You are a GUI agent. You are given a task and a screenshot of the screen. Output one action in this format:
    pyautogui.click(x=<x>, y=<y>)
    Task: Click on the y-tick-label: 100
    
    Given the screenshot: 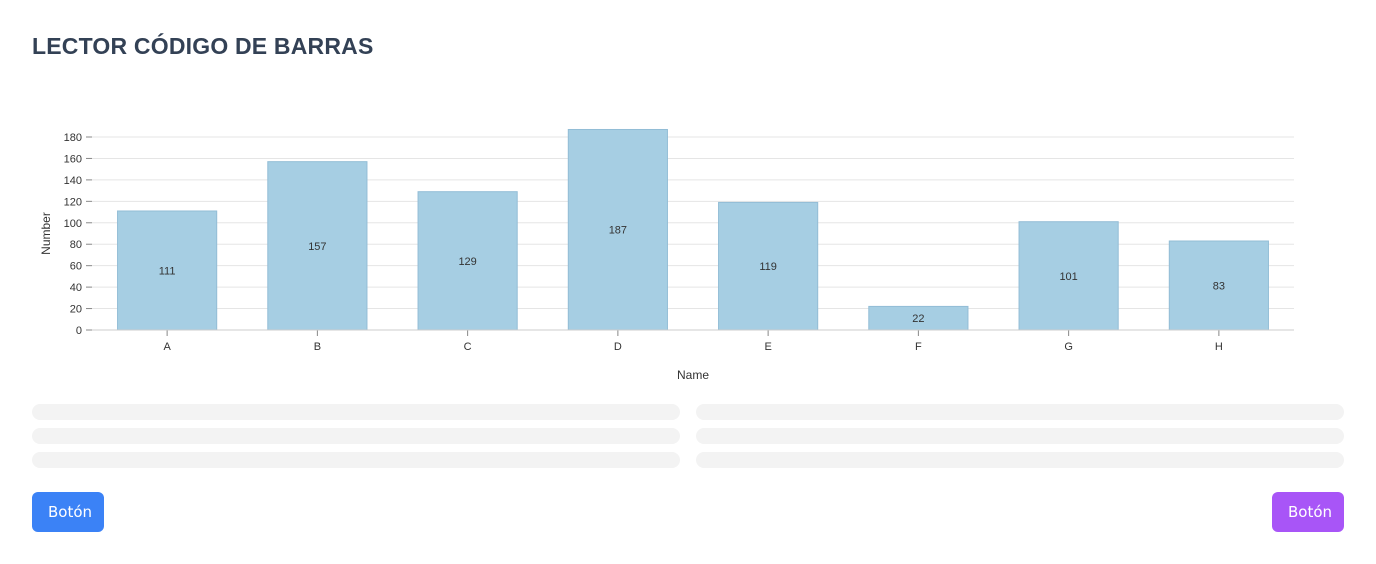 What is the action you would take?
    pyautogui.click(x=73, y=224)
    